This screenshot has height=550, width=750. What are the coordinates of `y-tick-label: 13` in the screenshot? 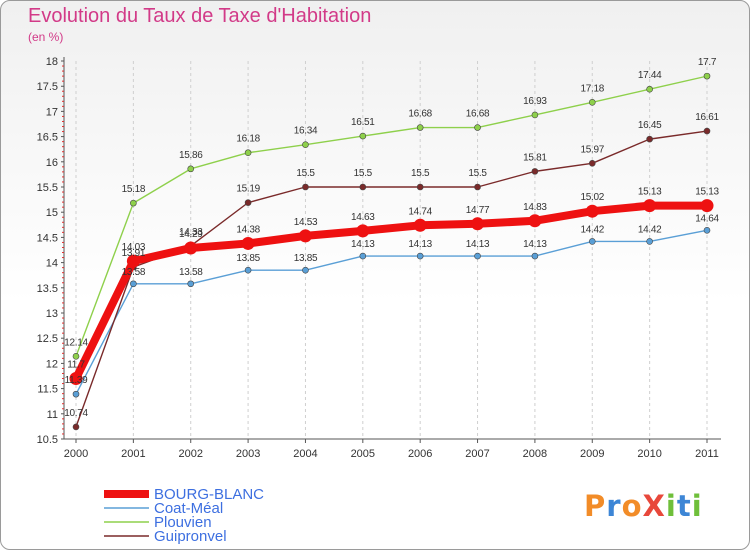 It's located at (52, 314).